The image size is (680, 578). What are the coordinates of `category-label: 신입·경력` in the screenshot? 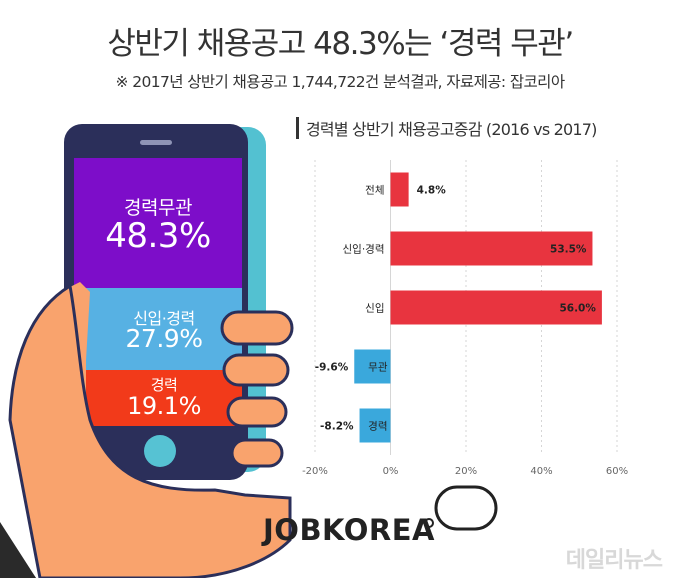 It's located at (364, 249).